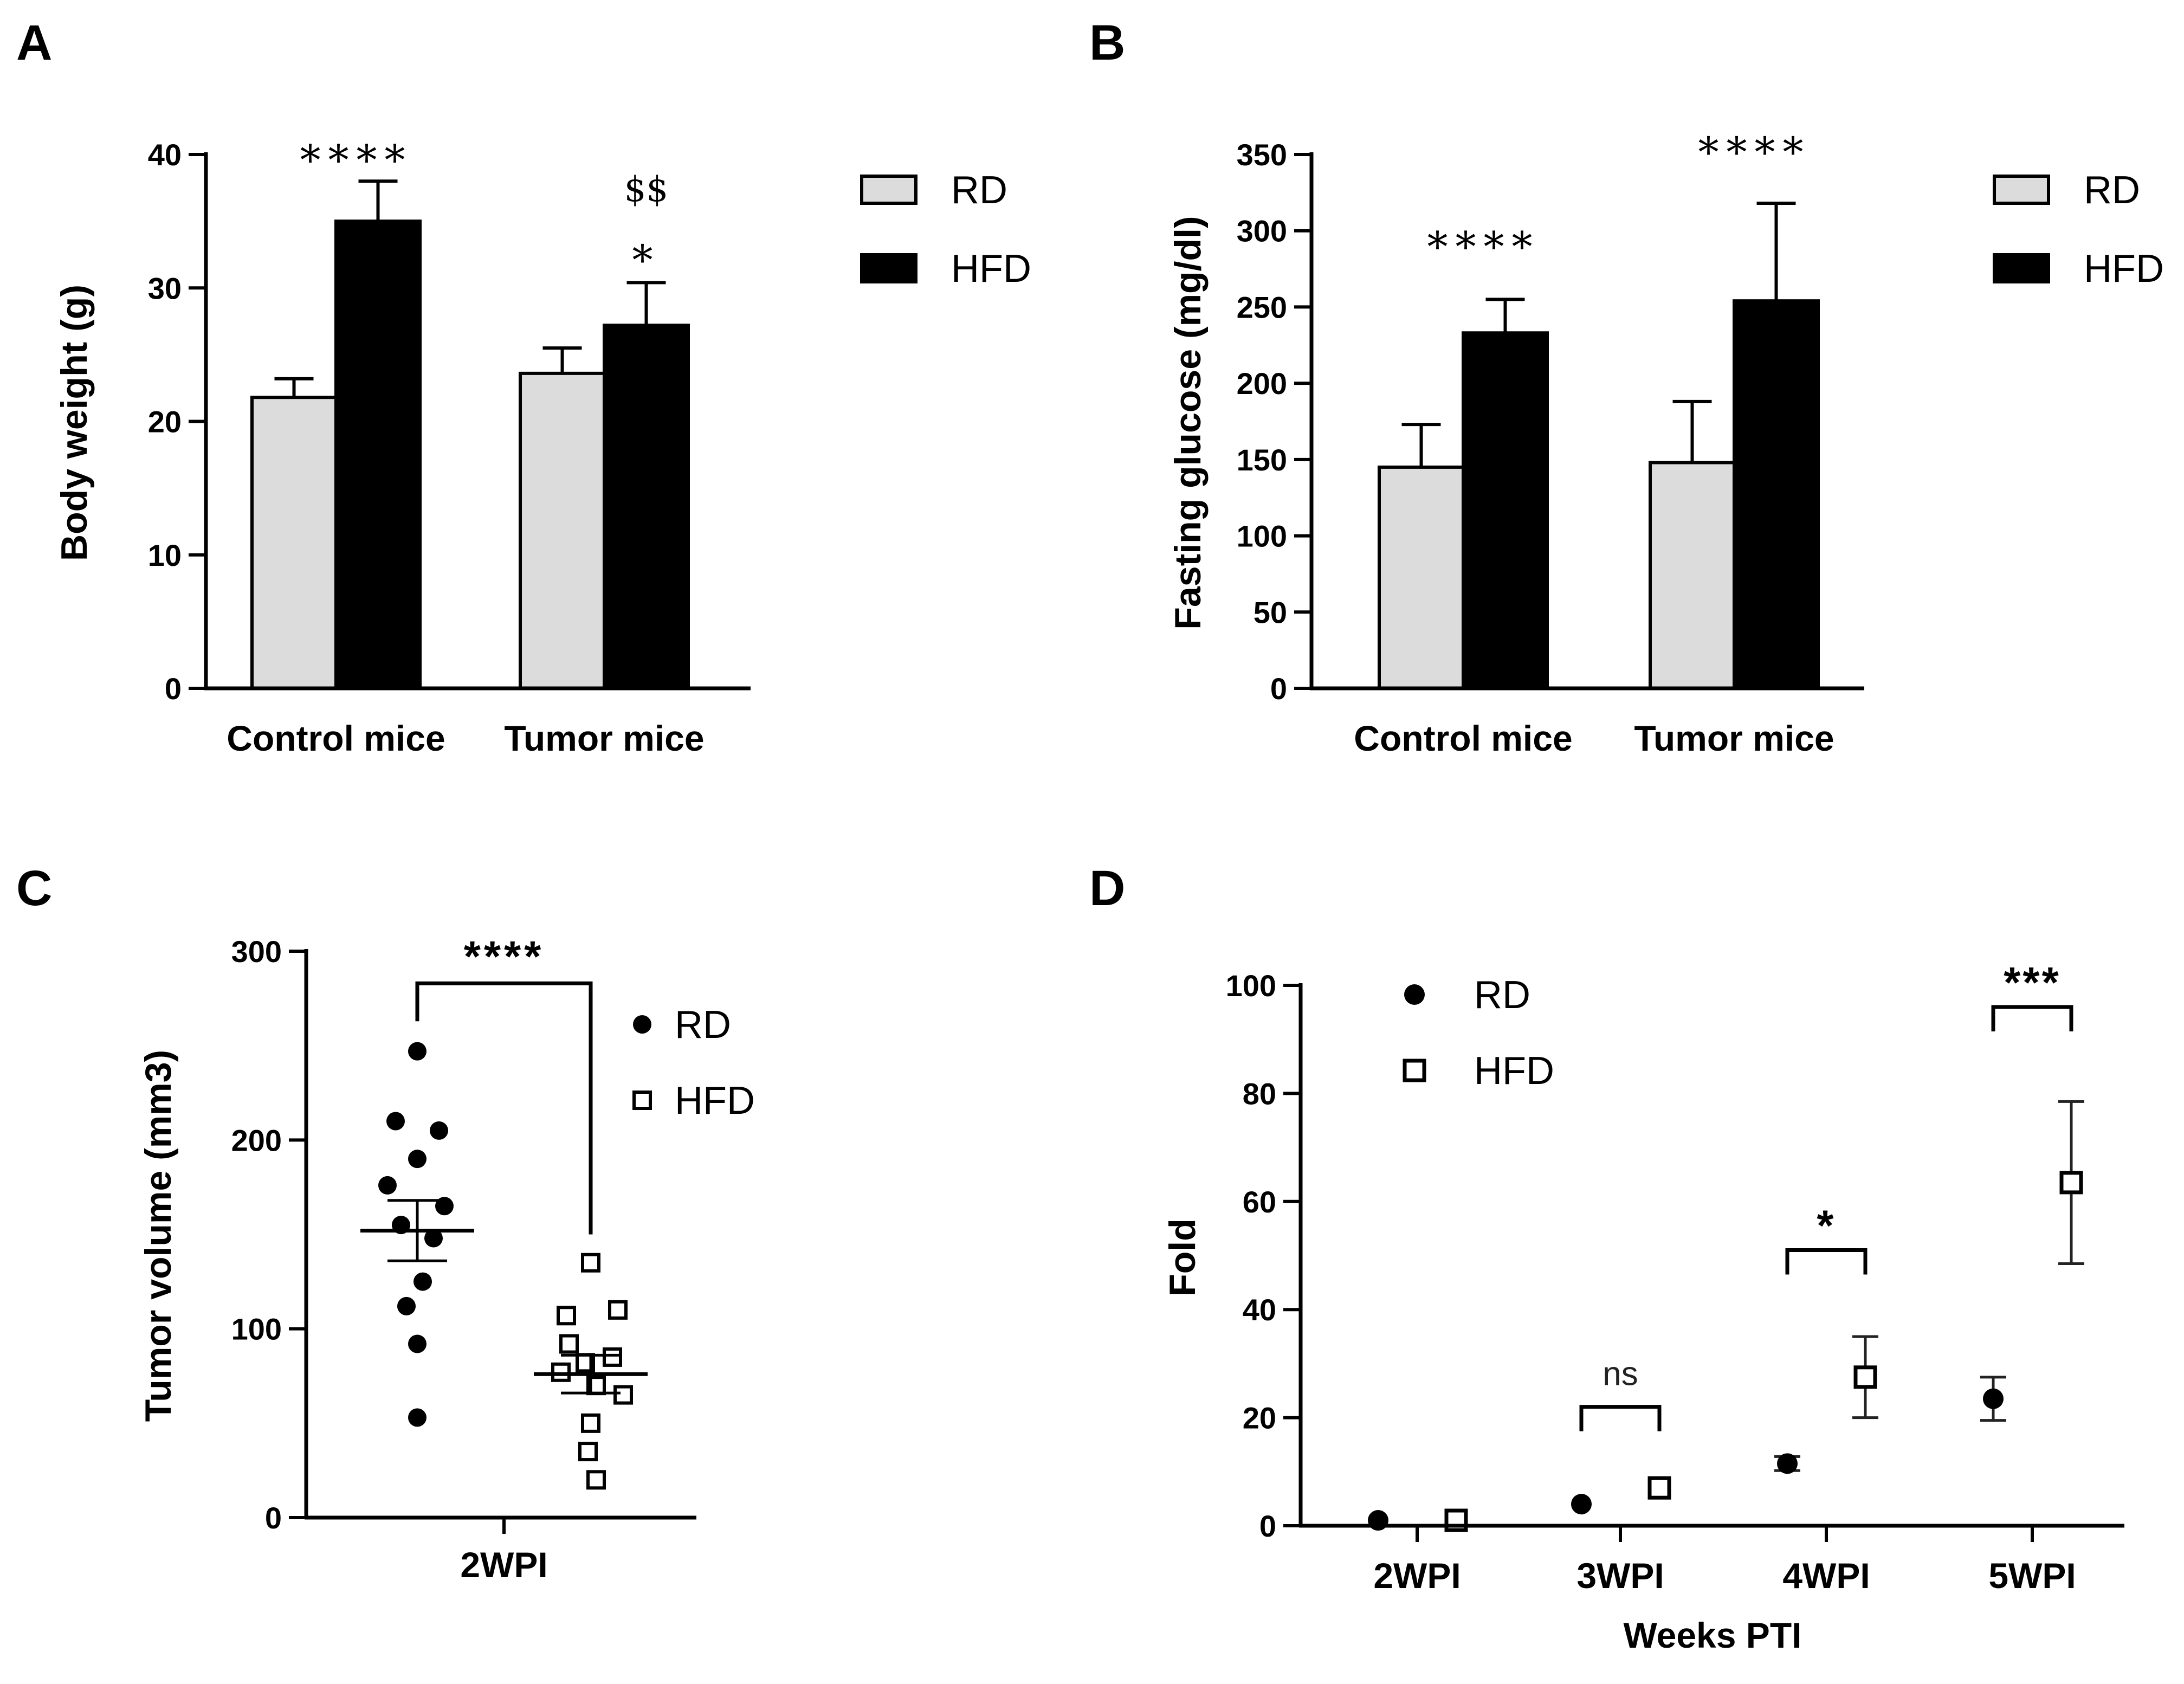  Describe the element at coordinates (2022, 268) in the screenshot. I see `b-legend-swatch-hfd` at that location.